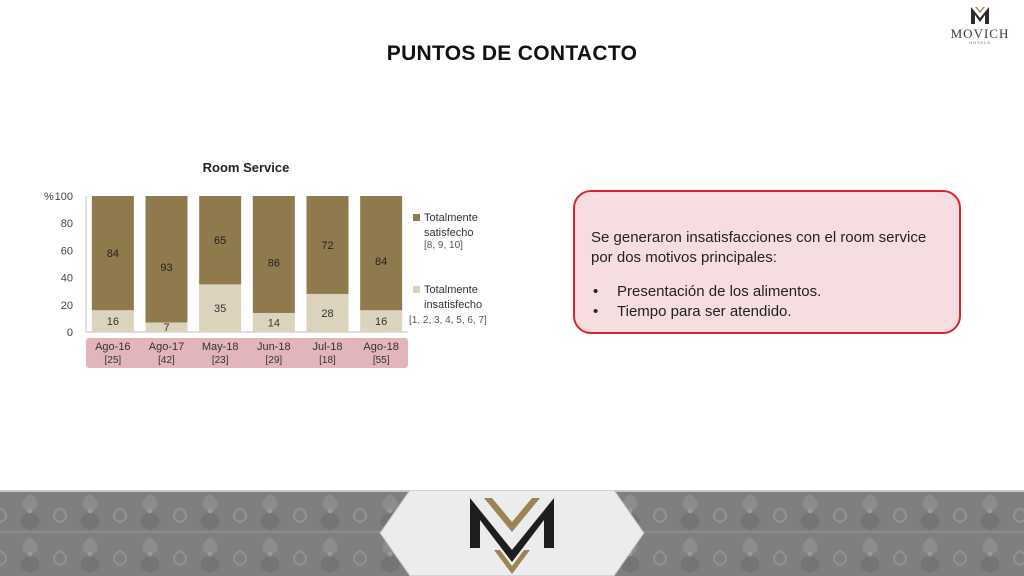 This screenshot has height=576, width=1024. Describe the element at coordinates (274, 263) in the screenshot. I see `data-label-satisfecho: 86` at that location.